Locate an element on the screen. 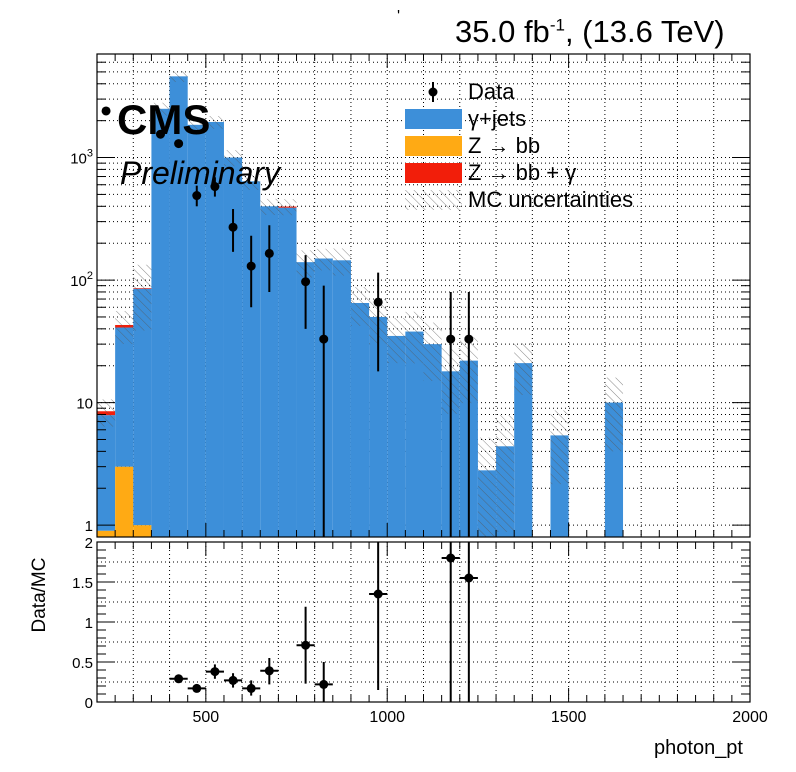 The width and height of the screenshot is (796, 772). cms-label: CMS is located at coordinates (164, 119).